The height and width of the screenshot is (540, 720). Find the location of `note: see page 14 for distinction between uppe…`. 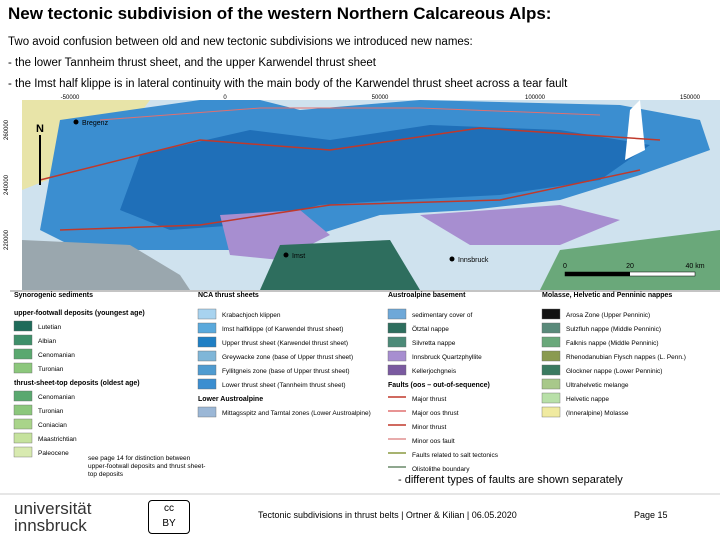

note: see page 14 for distinction between uppe… is located at coordinates (147, 466).